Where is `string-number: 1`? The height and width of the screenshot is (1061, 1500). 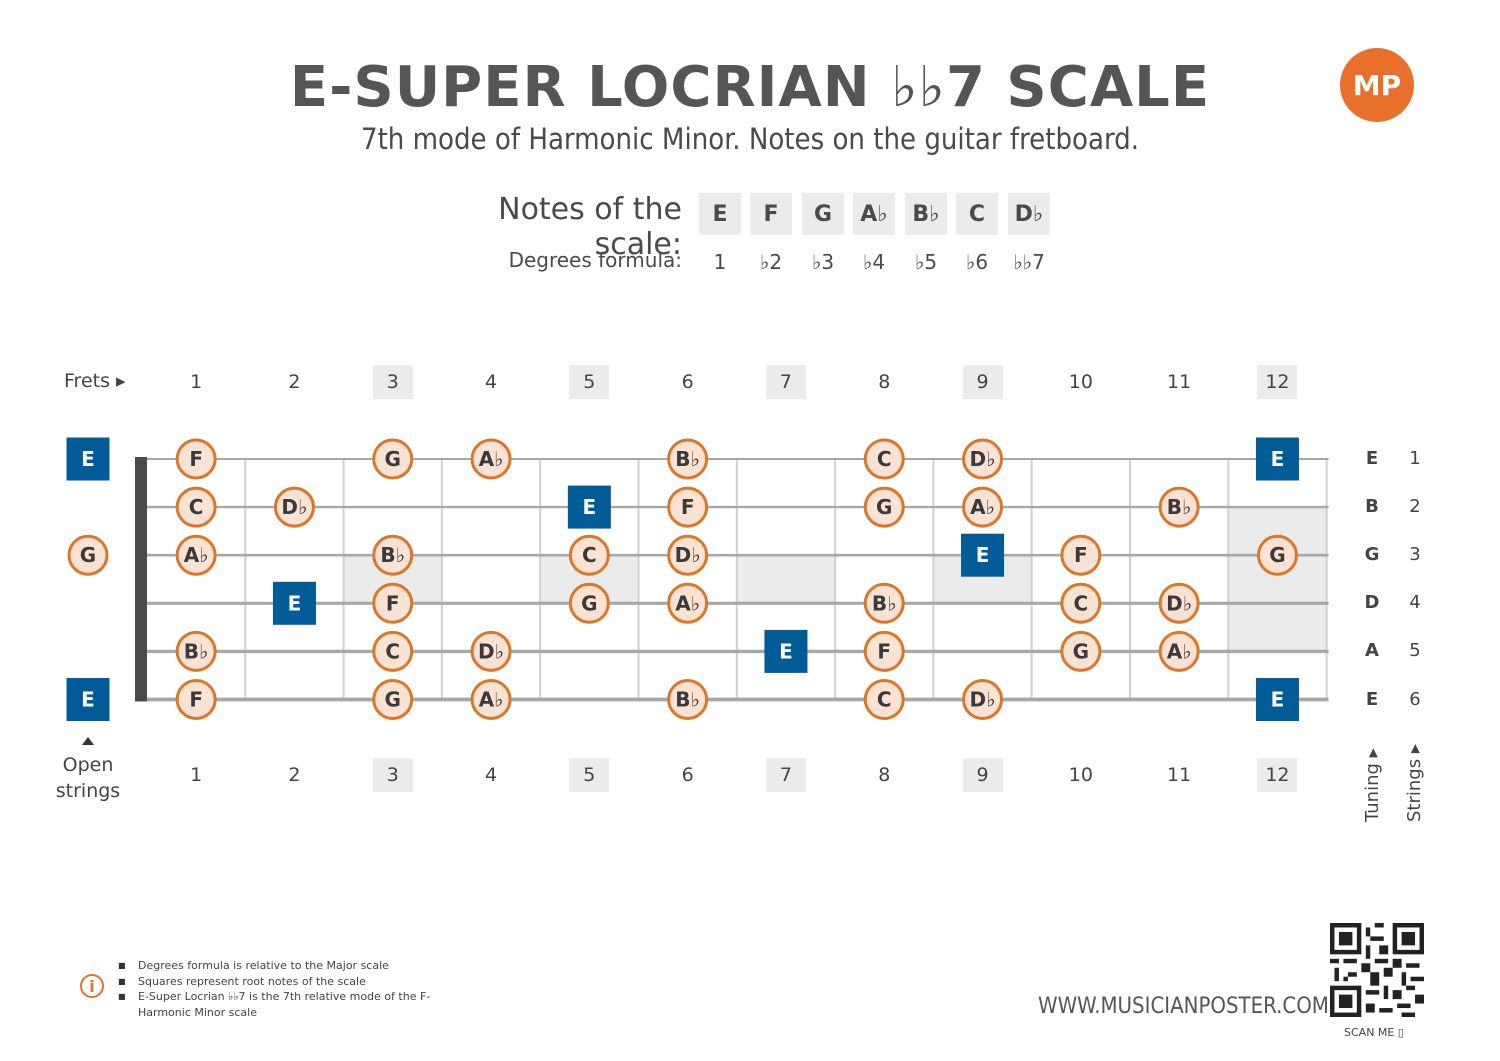
string-number: 1 is located at coordinates (1415, 458).